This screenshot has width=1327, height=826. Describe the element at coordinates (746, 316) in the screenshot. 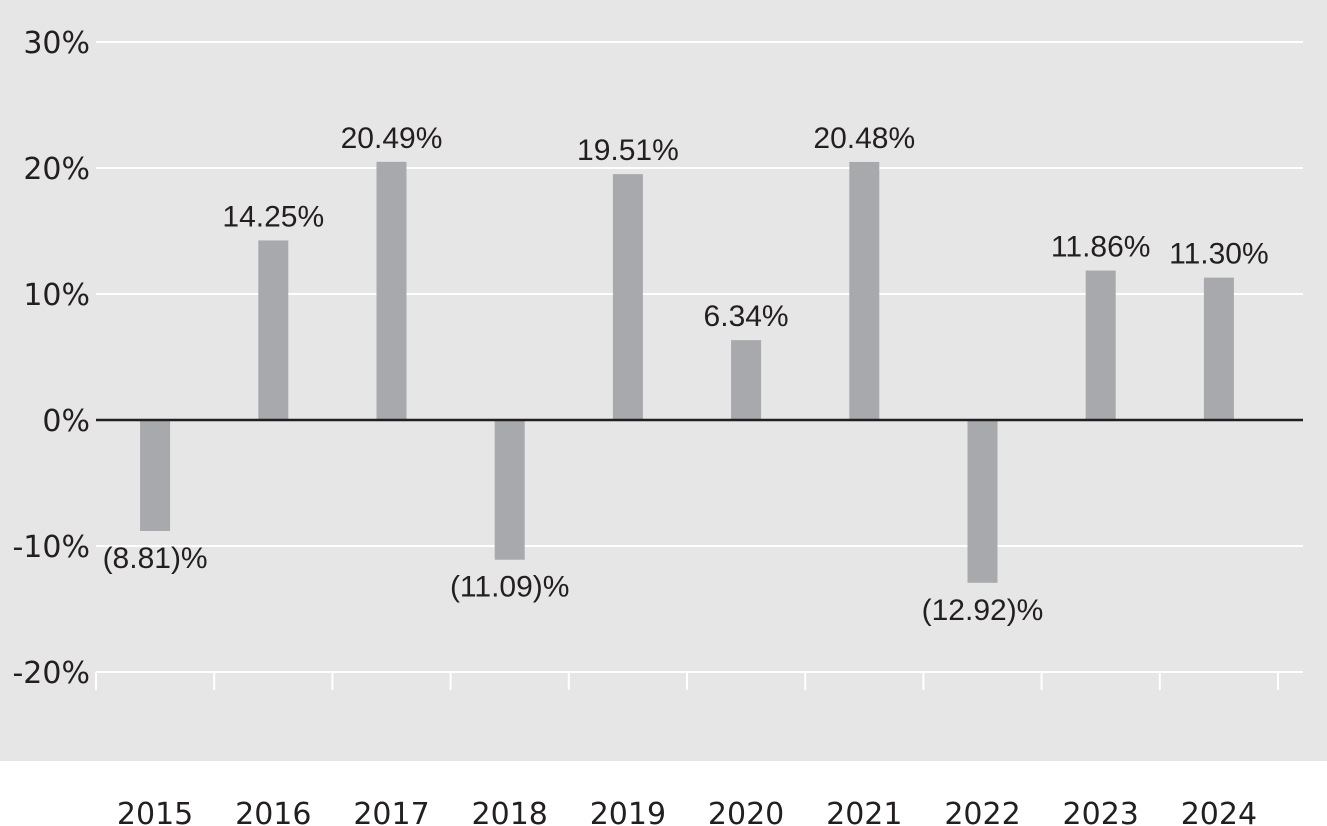

I see `data-label: 6.34%` at that location.